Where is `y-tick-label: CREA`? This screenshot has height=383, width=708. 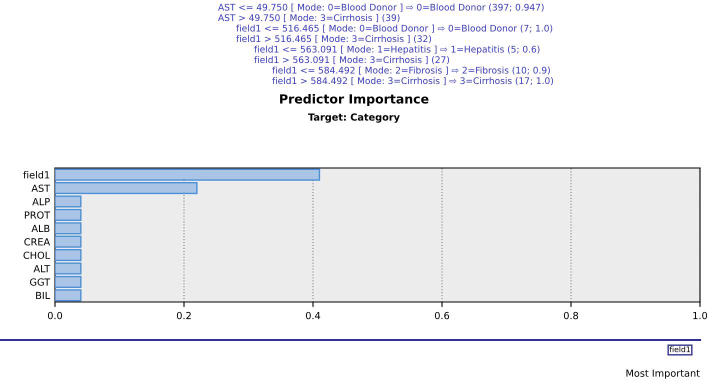
y-tick-label: CREA is located at coordinates (37, 242).